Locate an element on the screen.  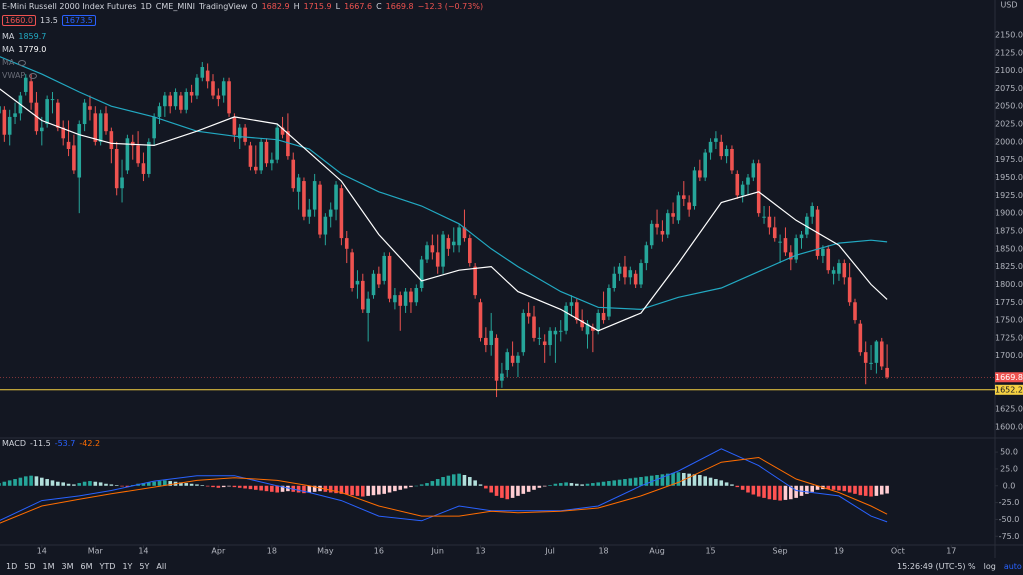
buy-button: 1673.5 is located at coordinates (78, 20).